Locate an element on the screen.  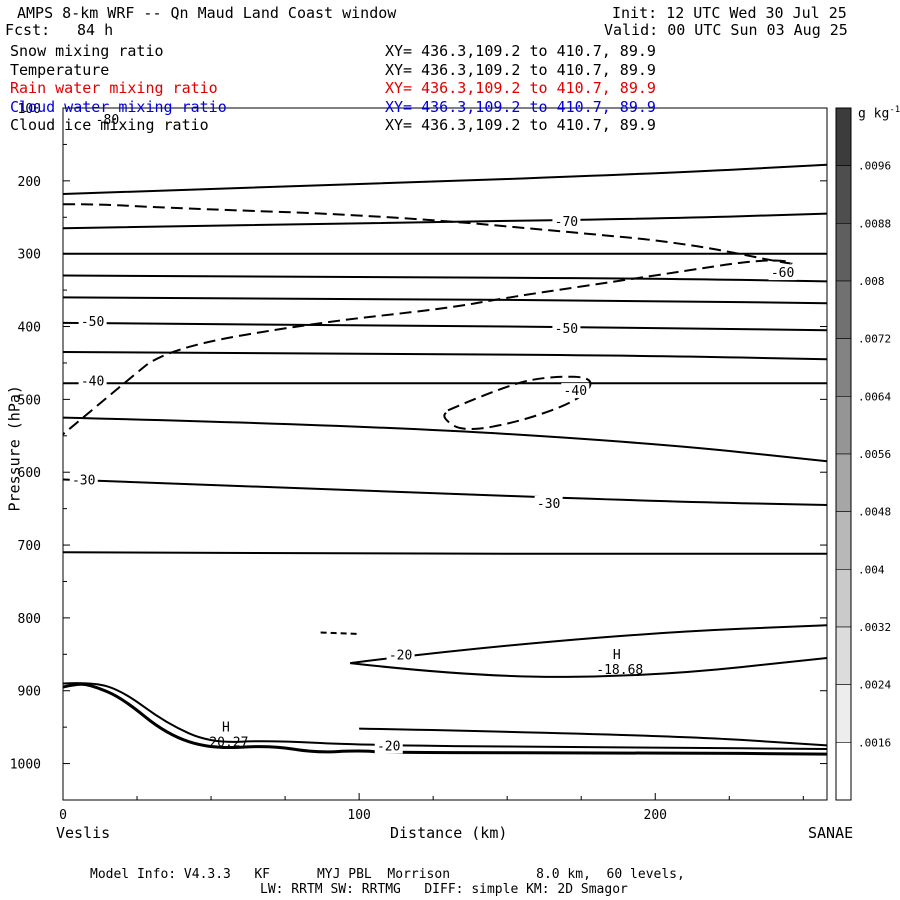
init-time: Init: 12 UTC Wed 30 Jul 25 is located at coordinates (729, 13).